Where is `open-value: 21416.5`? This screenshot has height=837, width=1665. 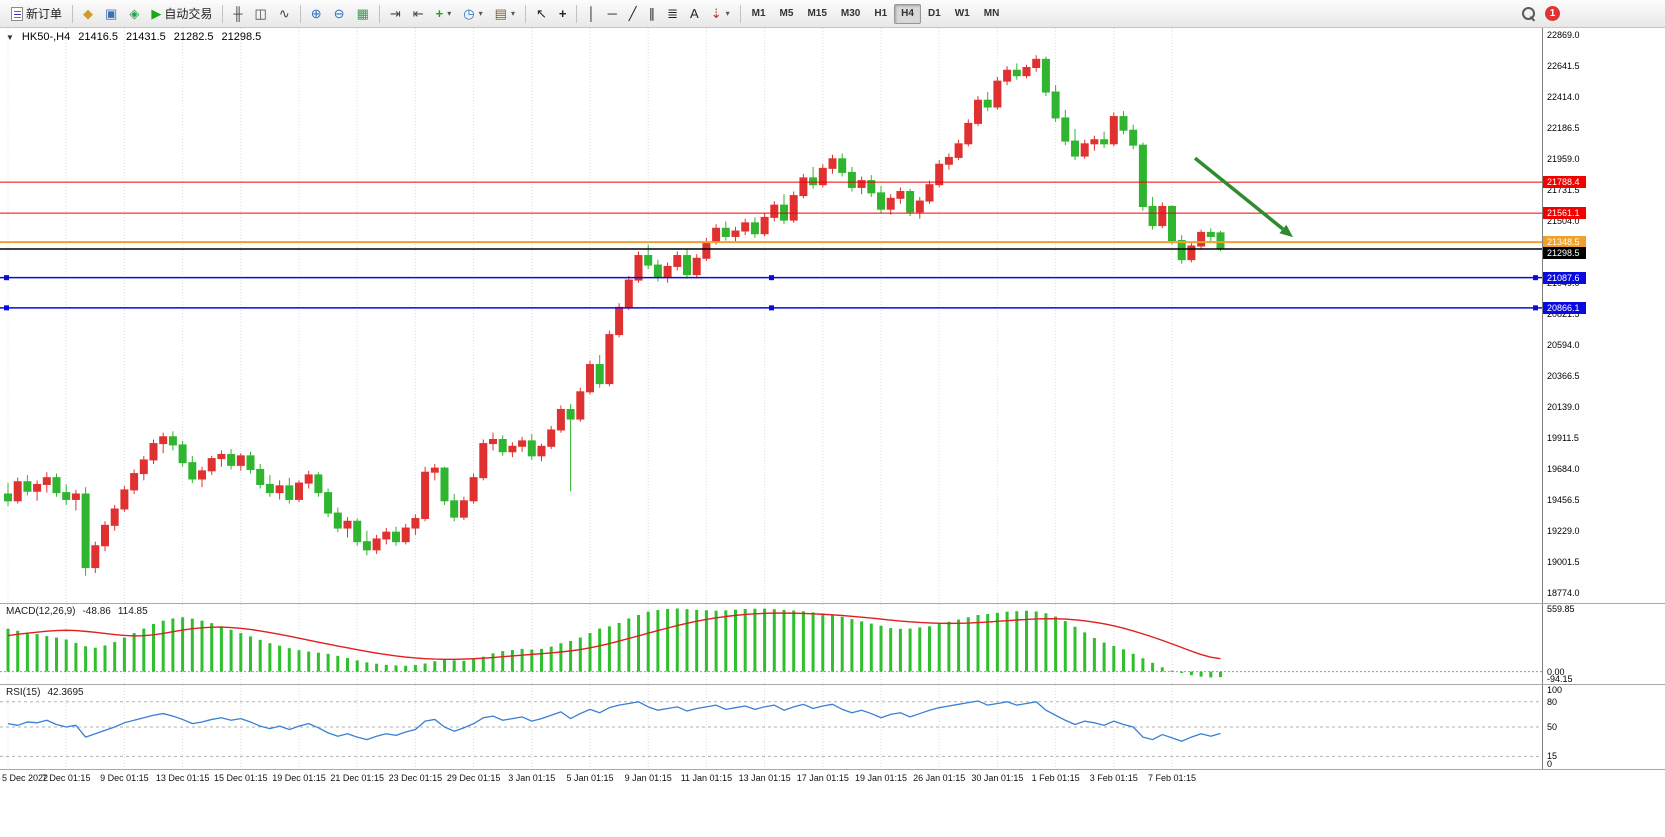 open-value: 21416.5 is located at coordinates (98, 37).